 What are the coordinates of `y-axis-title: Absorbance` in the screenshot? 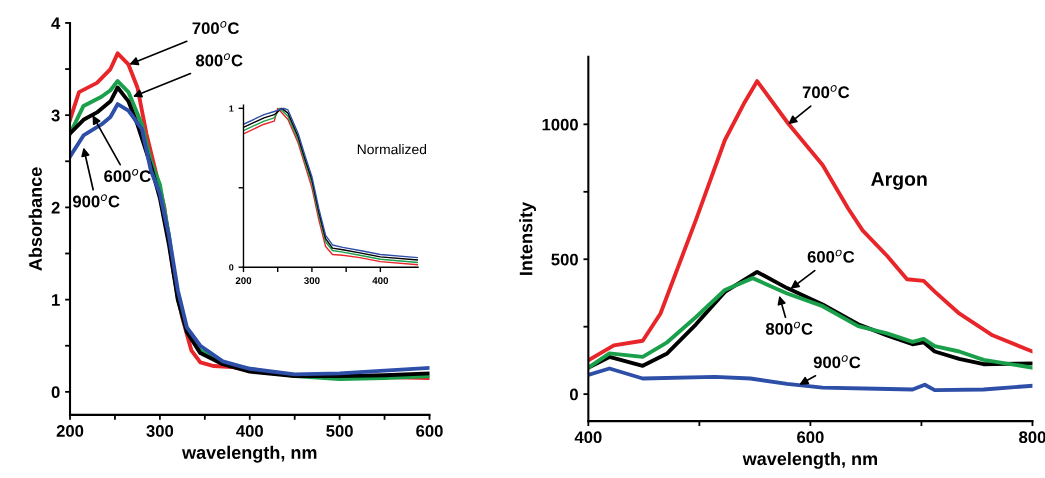 It's located at (35, 219).